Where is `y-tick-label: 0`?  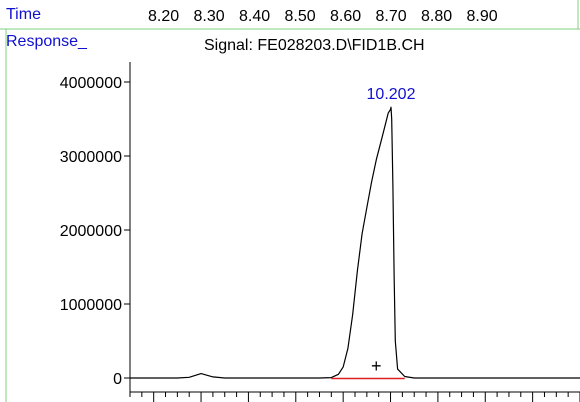
y-tick-label: 0 is located at coordinates (117, 379).